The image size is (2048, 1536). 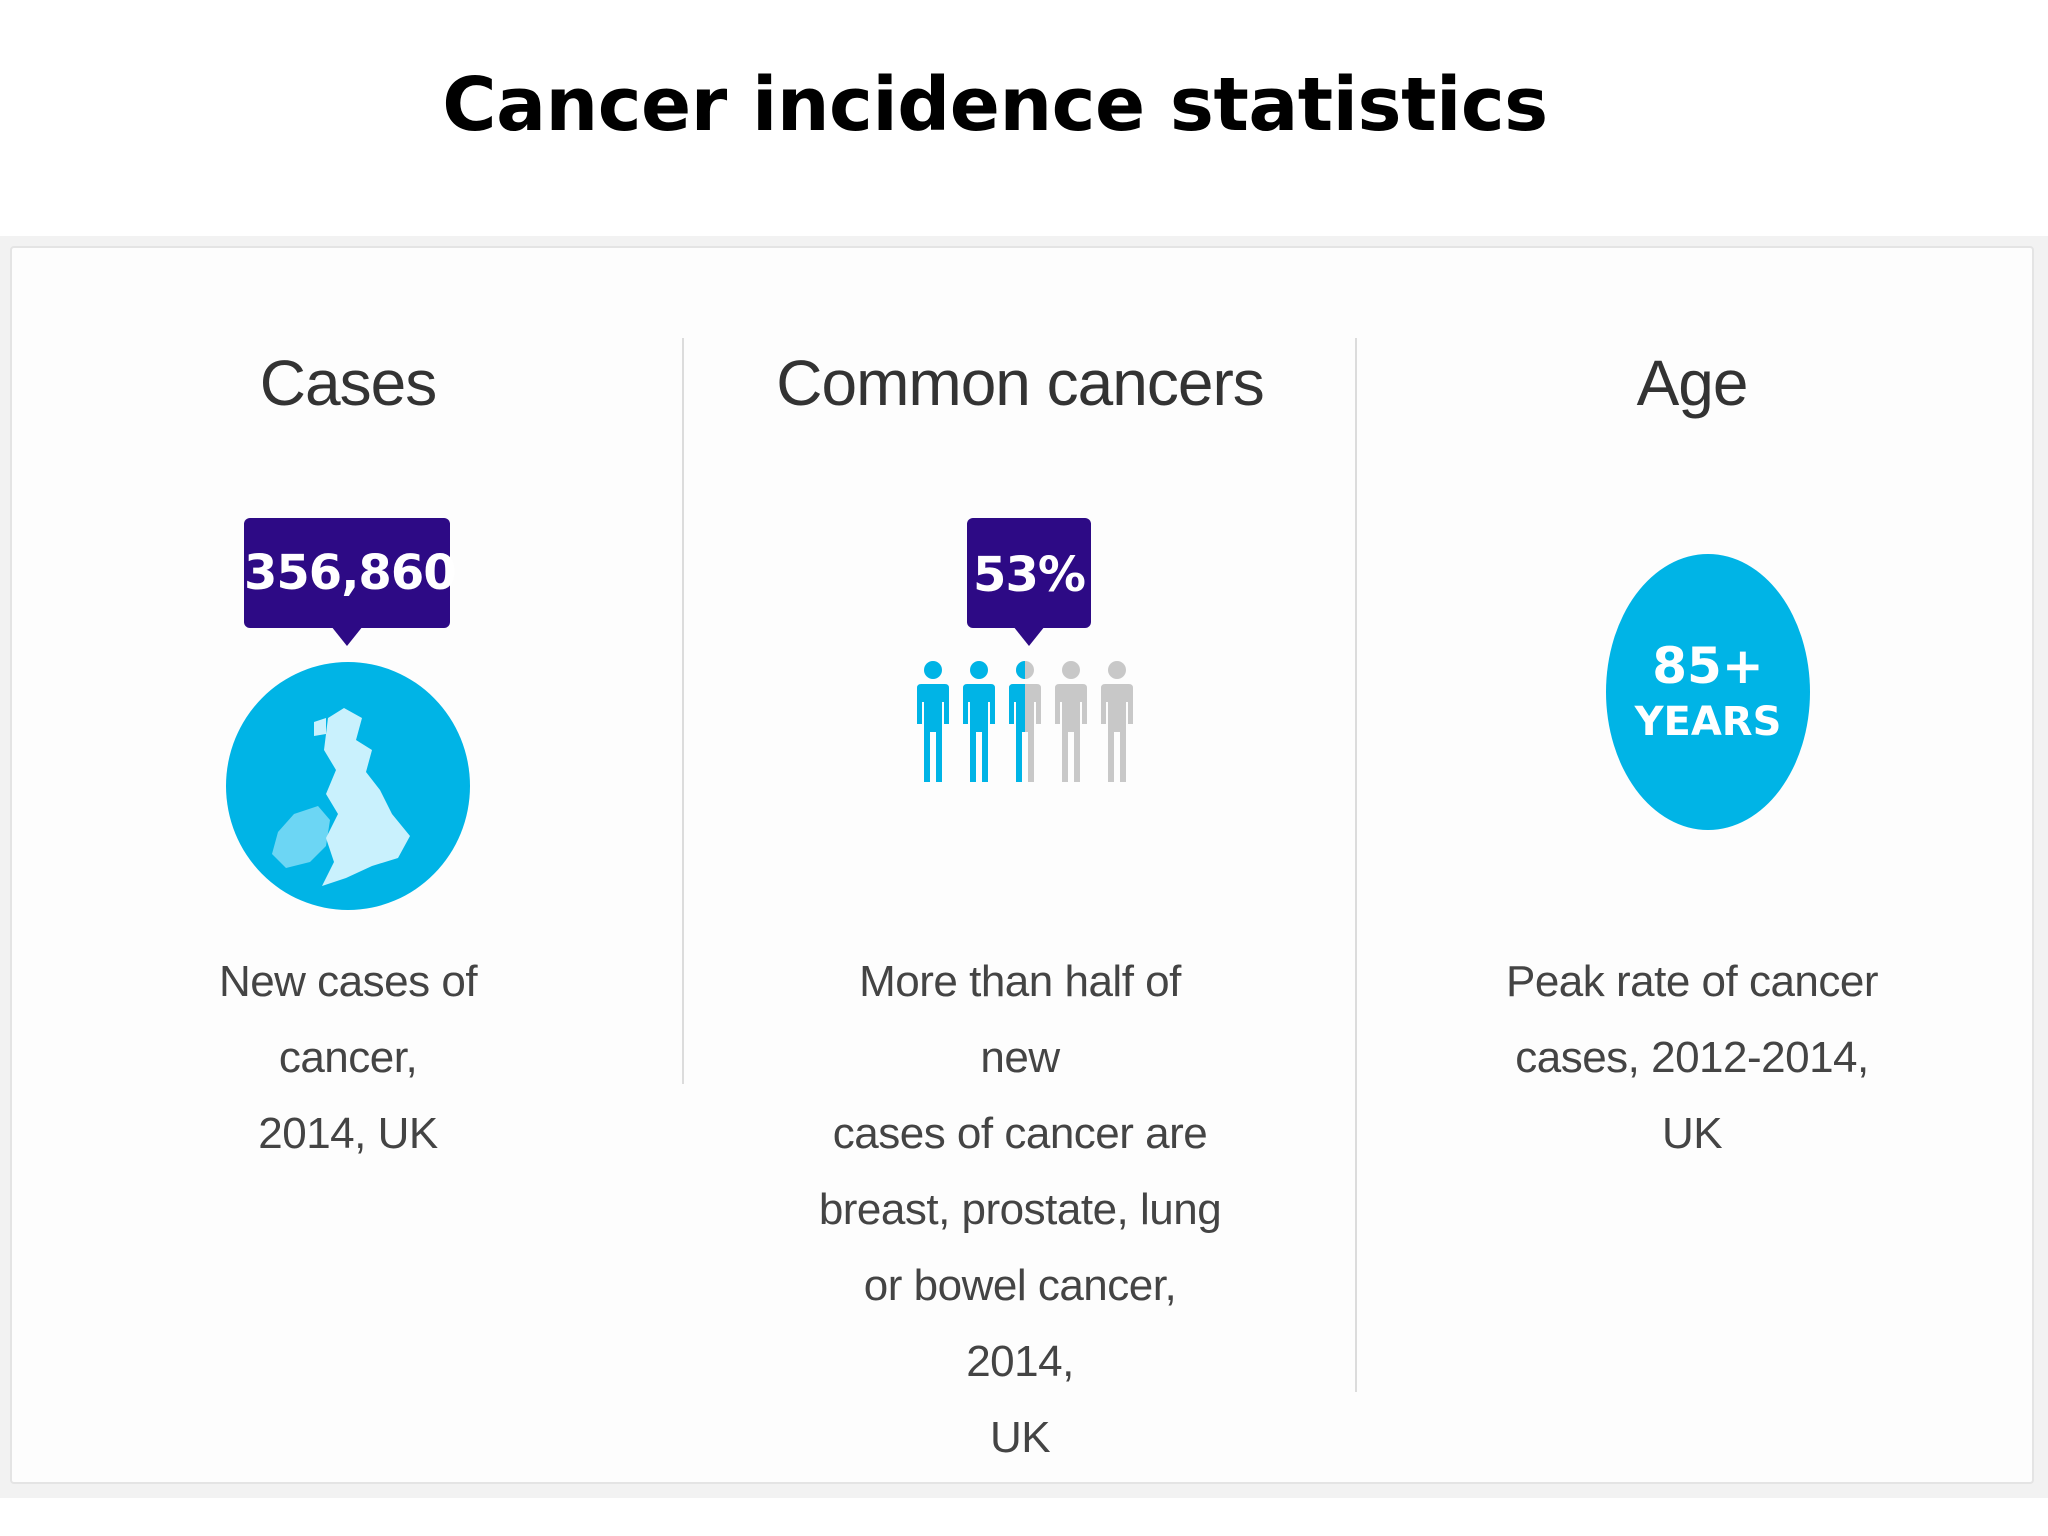 What do you see at coordinates (995, 105) in the screenshot?
I see `slide-title: Cancer incidence statistics` at bounding box center [995, 105].